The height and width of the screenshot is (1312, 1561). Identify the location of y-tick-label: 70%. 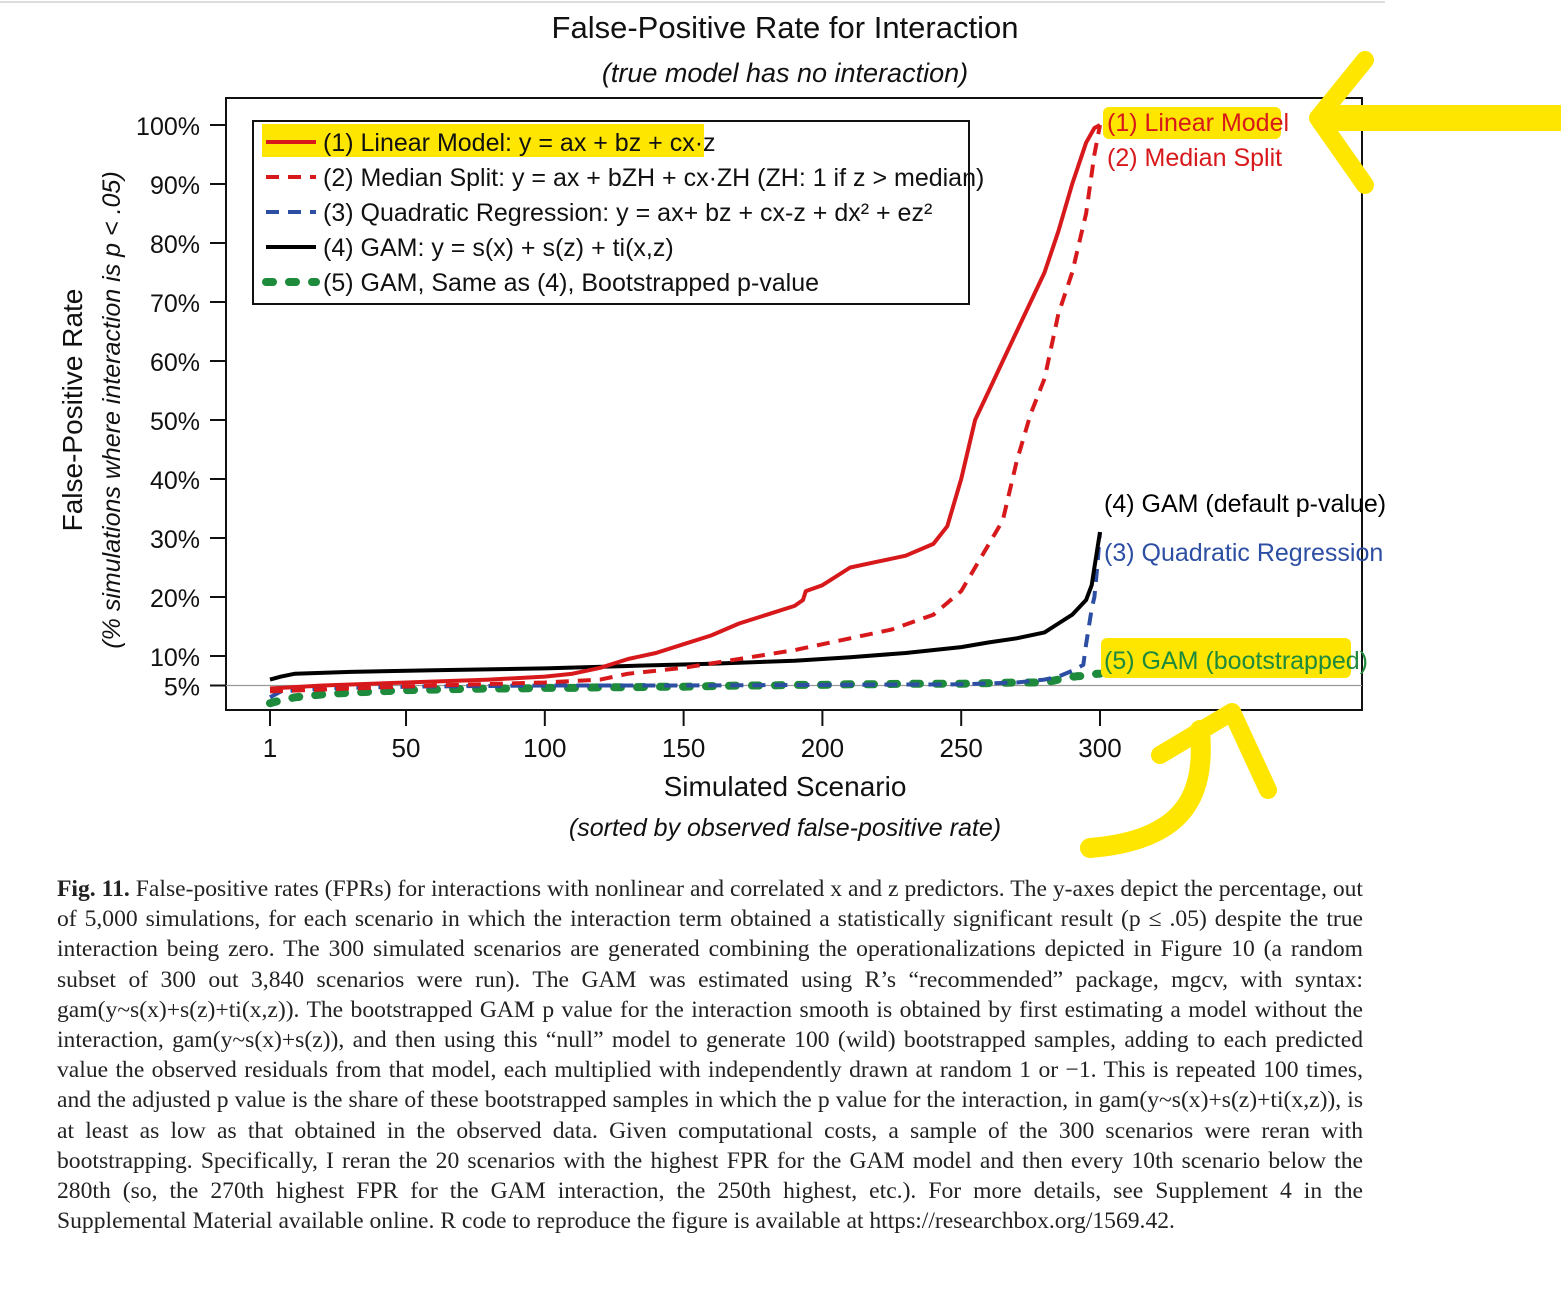
(175, 304).